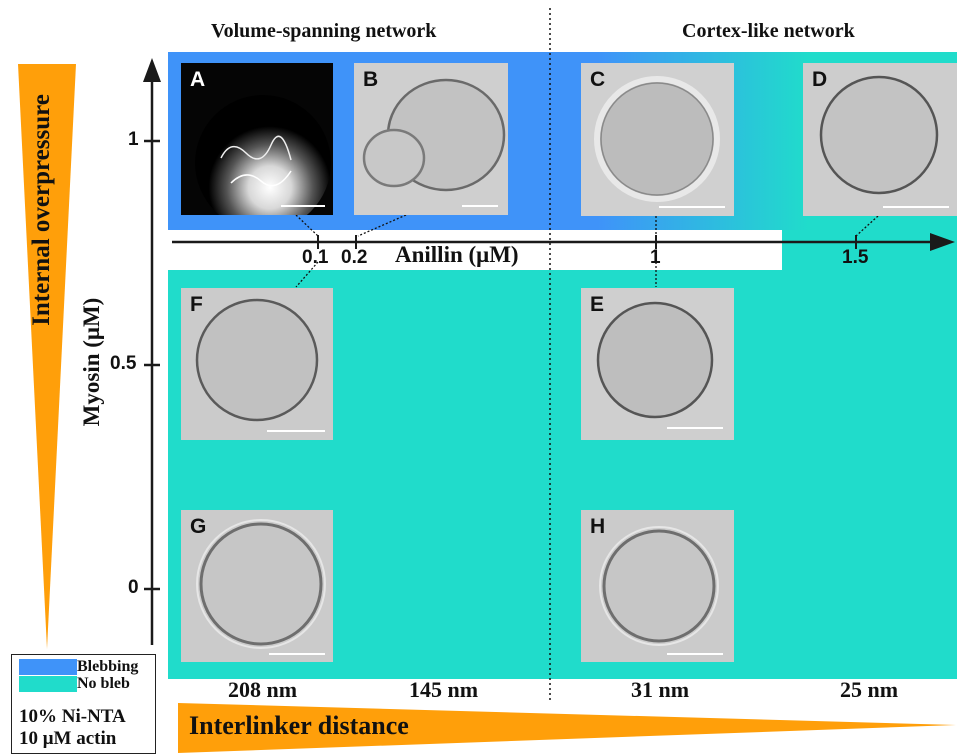 This screenshot has height=754, width=957. Describe the element at coordinates (83, 704) in the screenshot. I see `legend: Blebbing No bleb 10% Ni-NTA 10 μM actin` at that location.